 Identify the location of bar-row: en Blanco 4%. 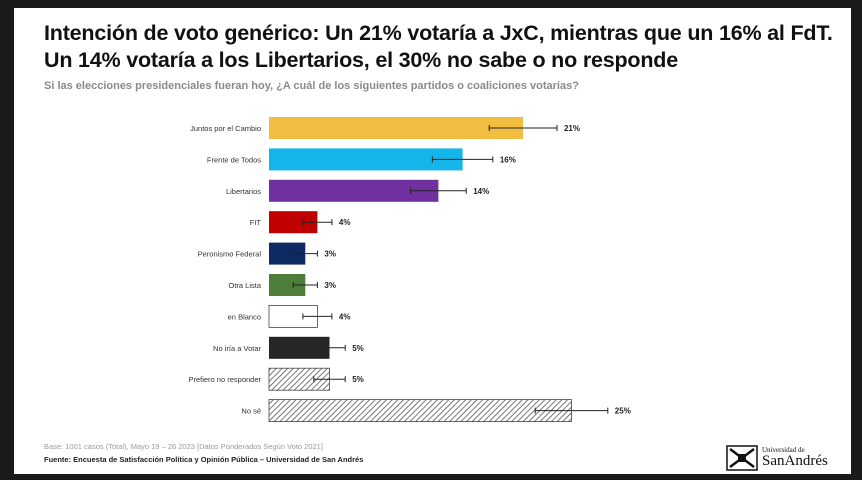
(289, 316).